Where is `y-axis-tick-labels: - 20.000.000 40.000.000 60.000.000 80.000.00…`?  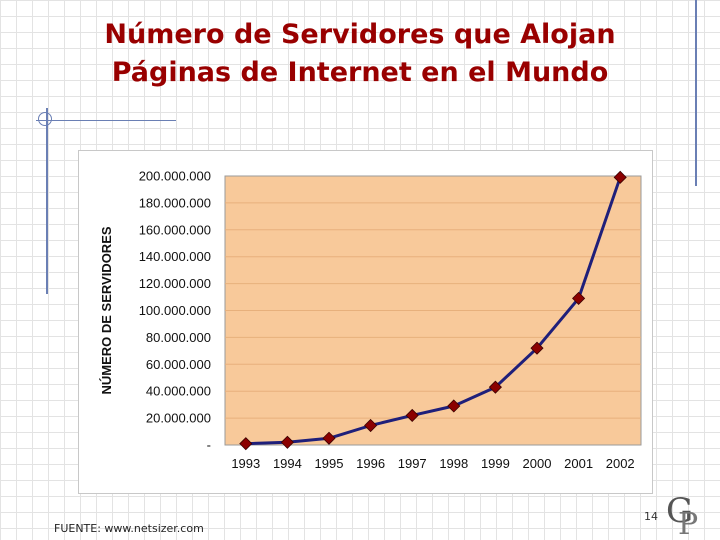
y-axis-tick-labels: - 20.000.000 40.000.000 60.000.000 80.000.00… is located at coordinates (175, 311).